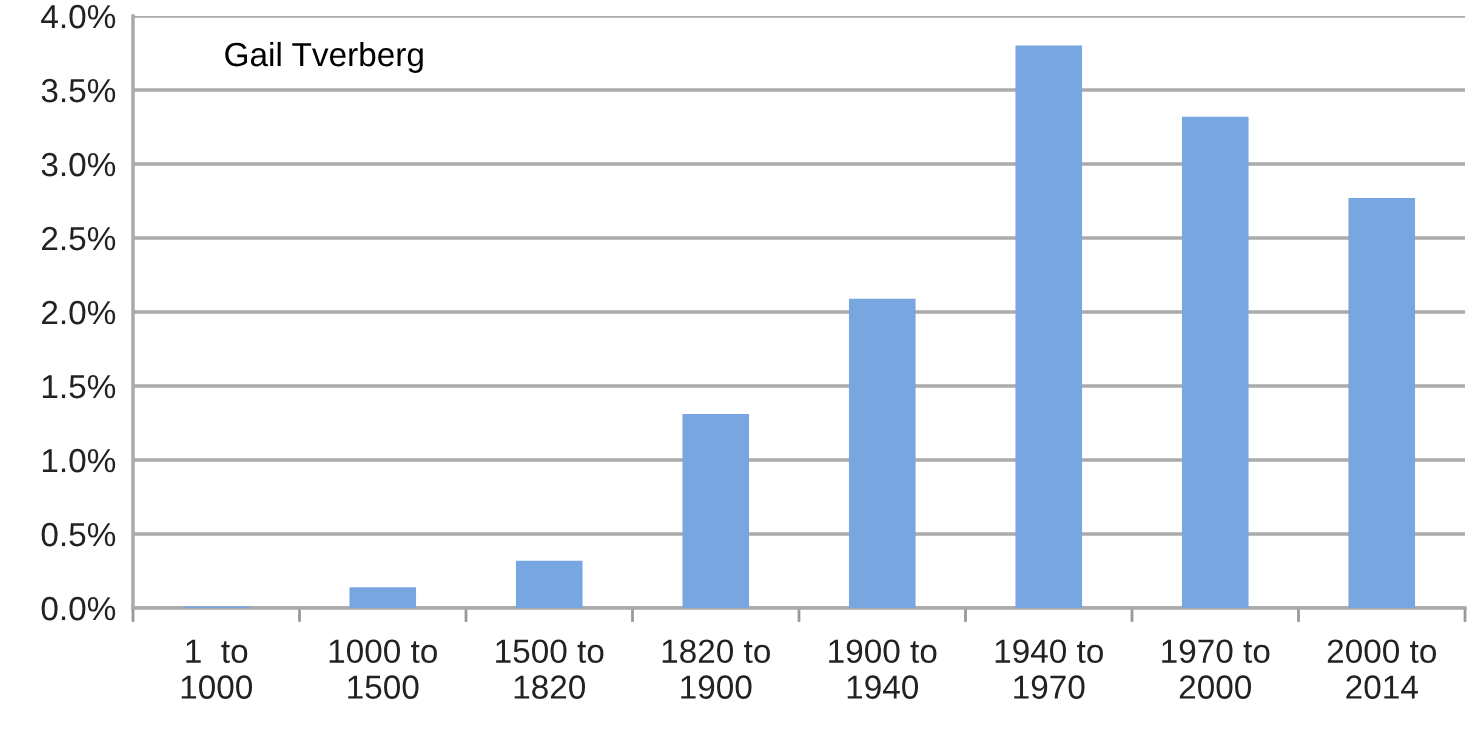  I want to click on y-tick-label: 1.0%, so click(79, 460).